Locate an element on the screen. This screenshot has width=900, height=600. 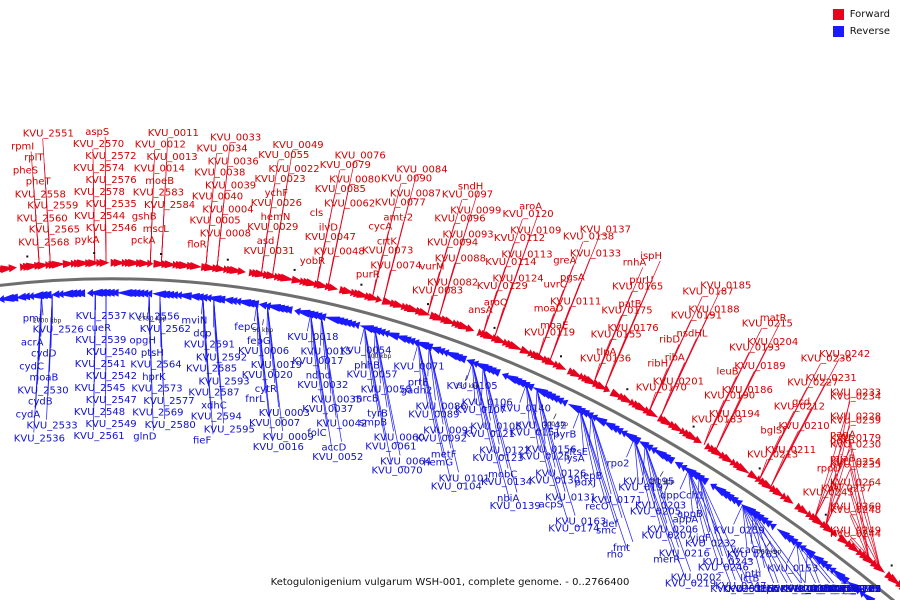
reverse-gene-label: KVU_0064 is located at coordinates (405, 461).